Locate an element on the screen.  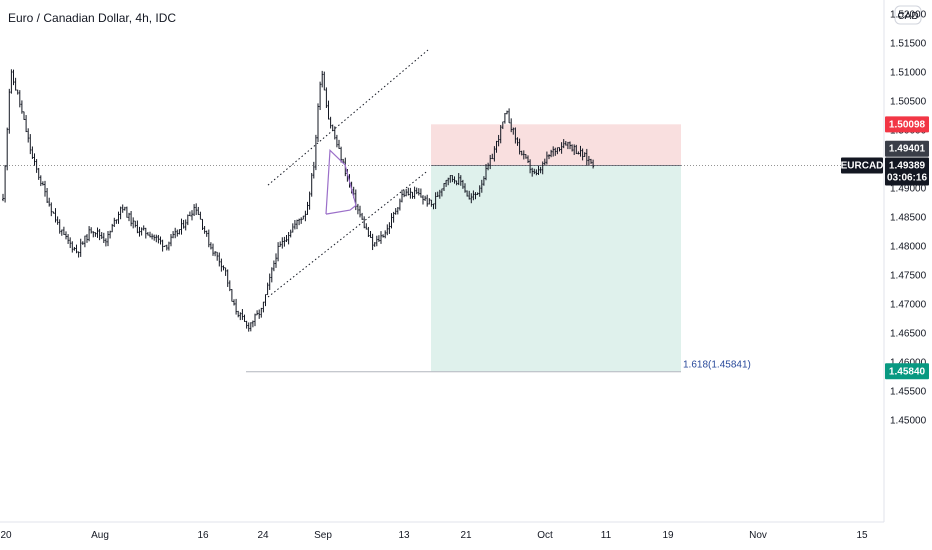
price-tick-label: 1.45000 is located at coordinates (908, 421).